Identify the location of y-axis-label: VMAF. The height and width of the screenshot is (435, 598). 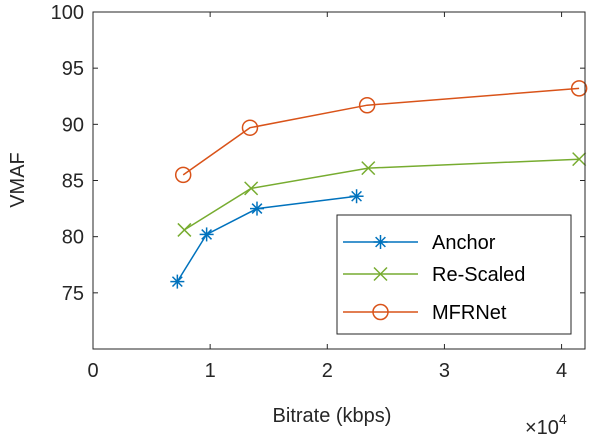
(18, 180).